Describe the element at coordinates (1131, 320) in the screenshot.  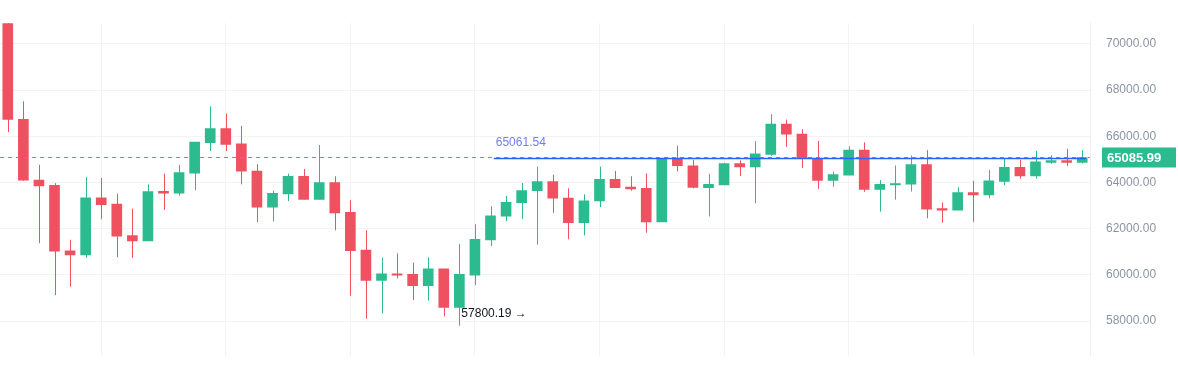
I see `y-tick-label: 58000.00` at that location.